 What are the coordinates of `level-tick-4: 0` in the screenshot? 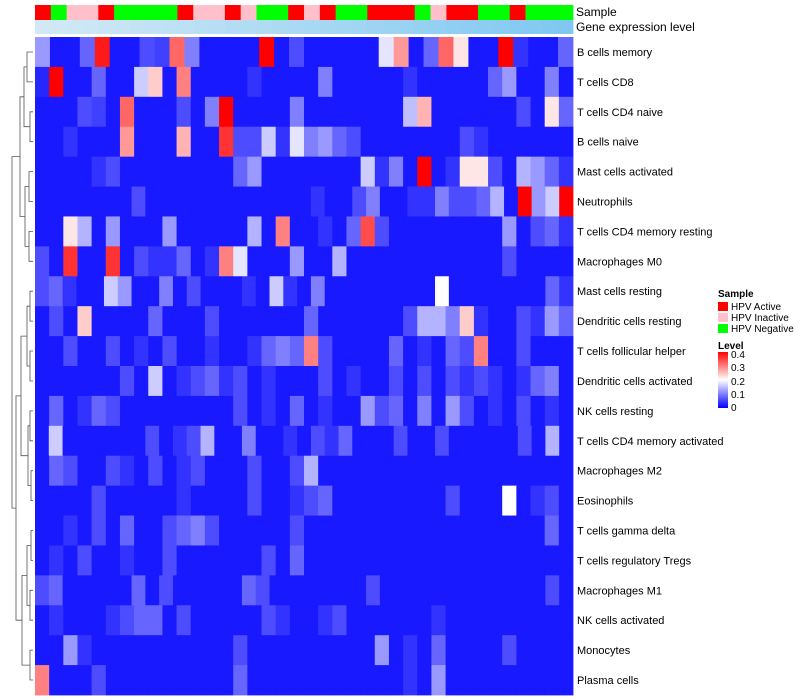 It's located at (734, 408).